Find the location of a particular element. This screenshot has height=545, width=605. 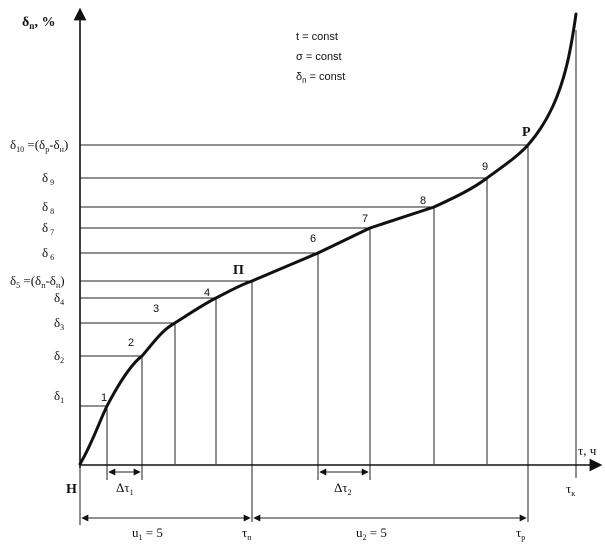

point-label-4: 4 is located at coordinates (207, 293).